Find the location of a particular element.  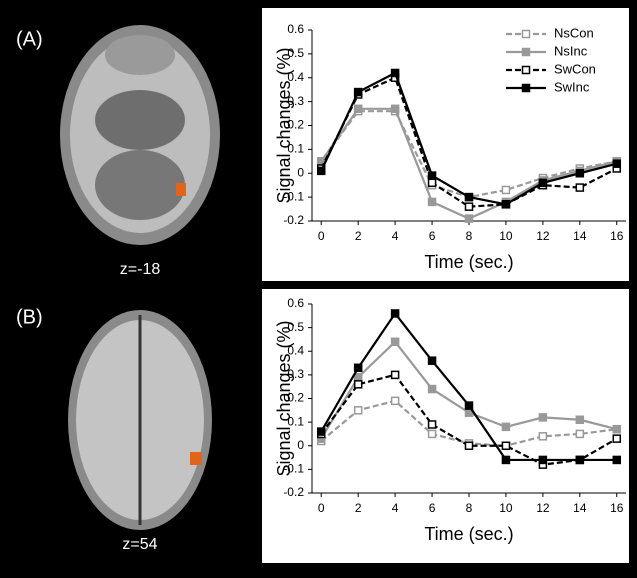

legend-label: NsInc is located at coordinates (571, 50).